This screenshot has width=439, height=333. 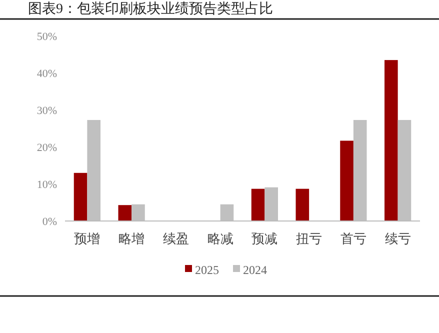 I want to click on x-tick-label: 预增, so click(x=87, y=238).